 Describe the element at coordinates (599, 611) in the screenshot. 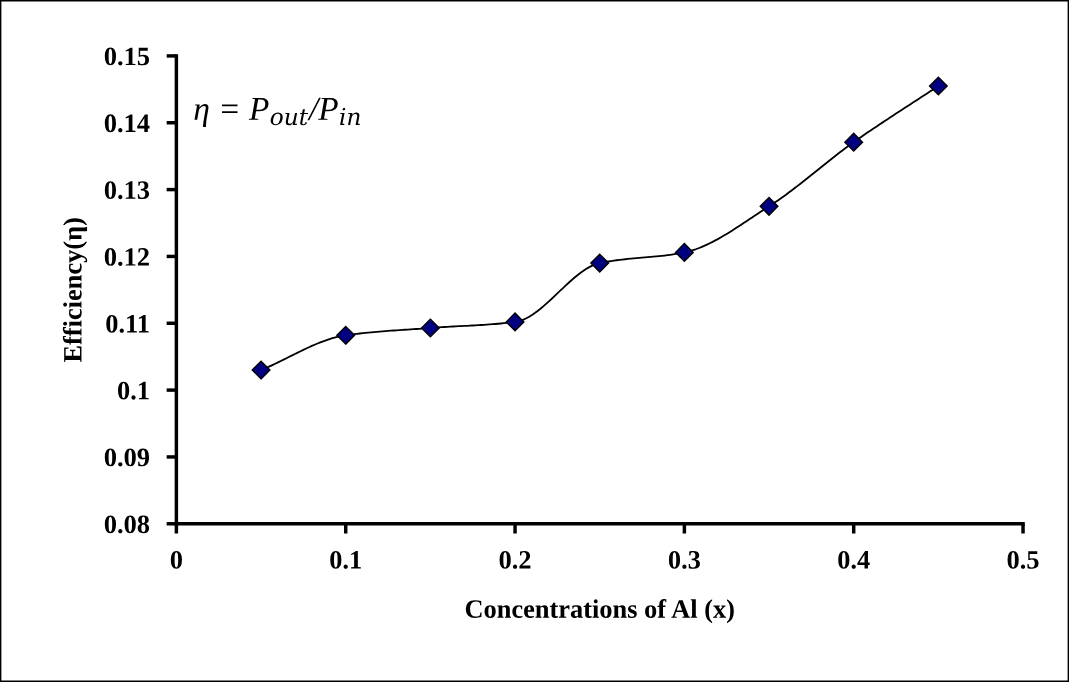

I see `x-axis-title: Concentrations of Al (x)` at that location.